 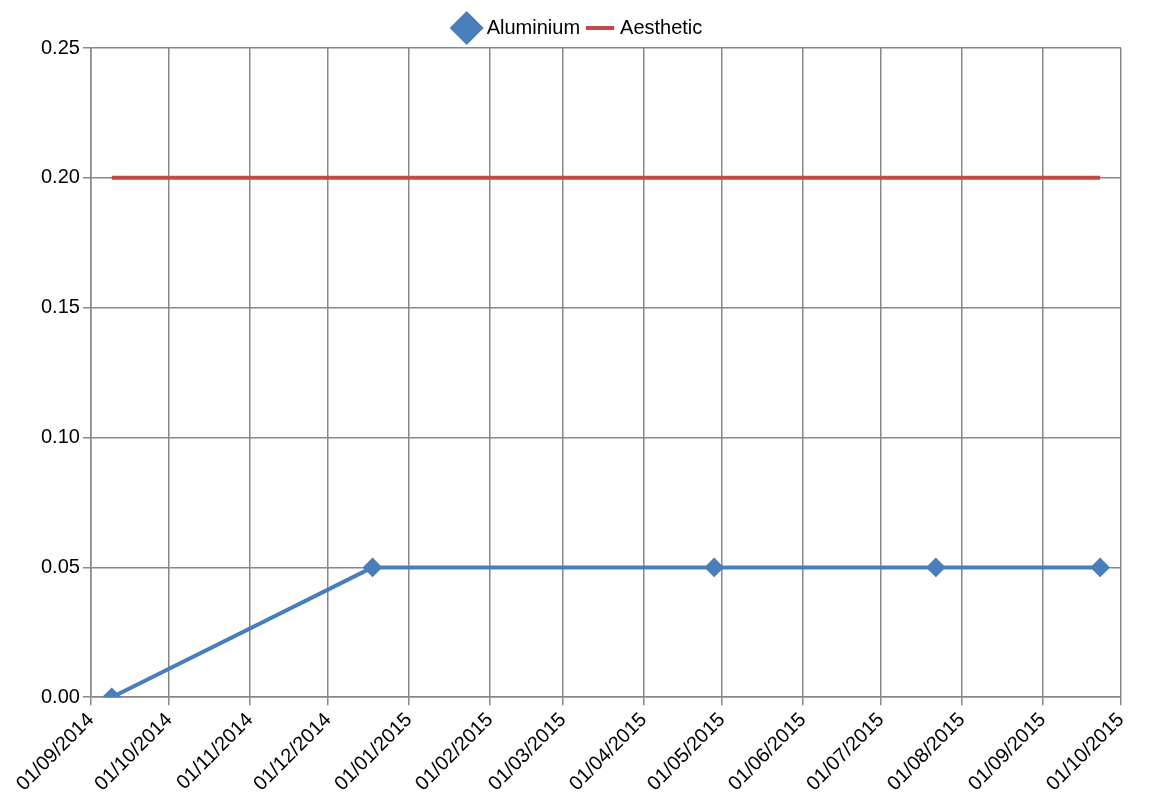 I want to click on legend-label: Aluminium, so click(x=533, y=26).